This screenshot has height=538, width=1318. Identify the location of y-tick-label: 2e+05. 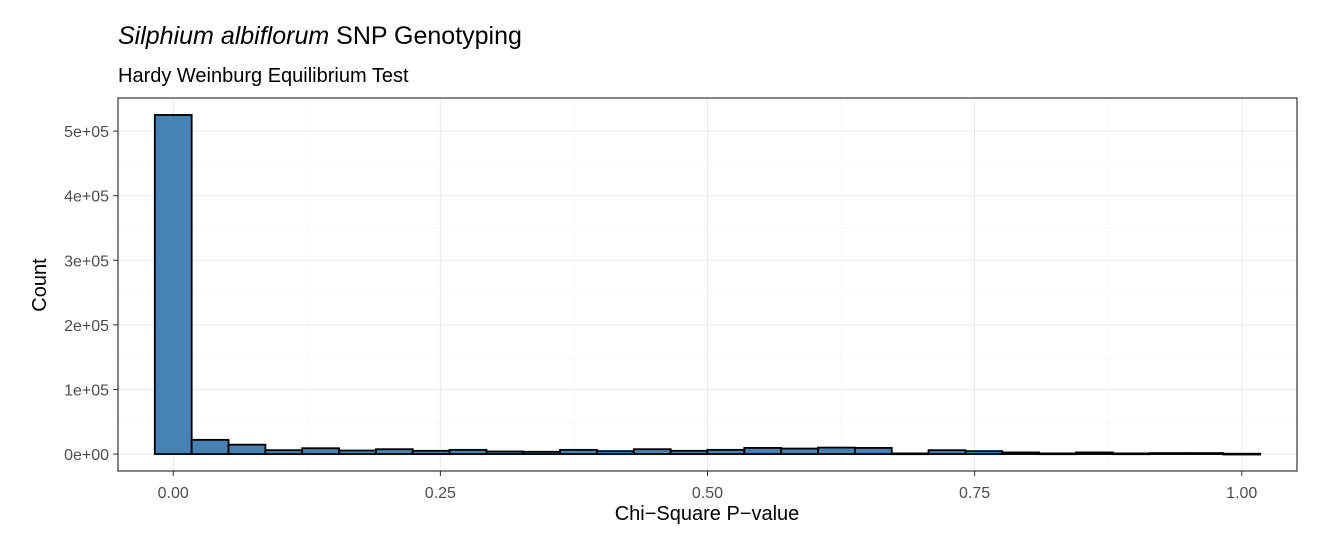
(86, 326).